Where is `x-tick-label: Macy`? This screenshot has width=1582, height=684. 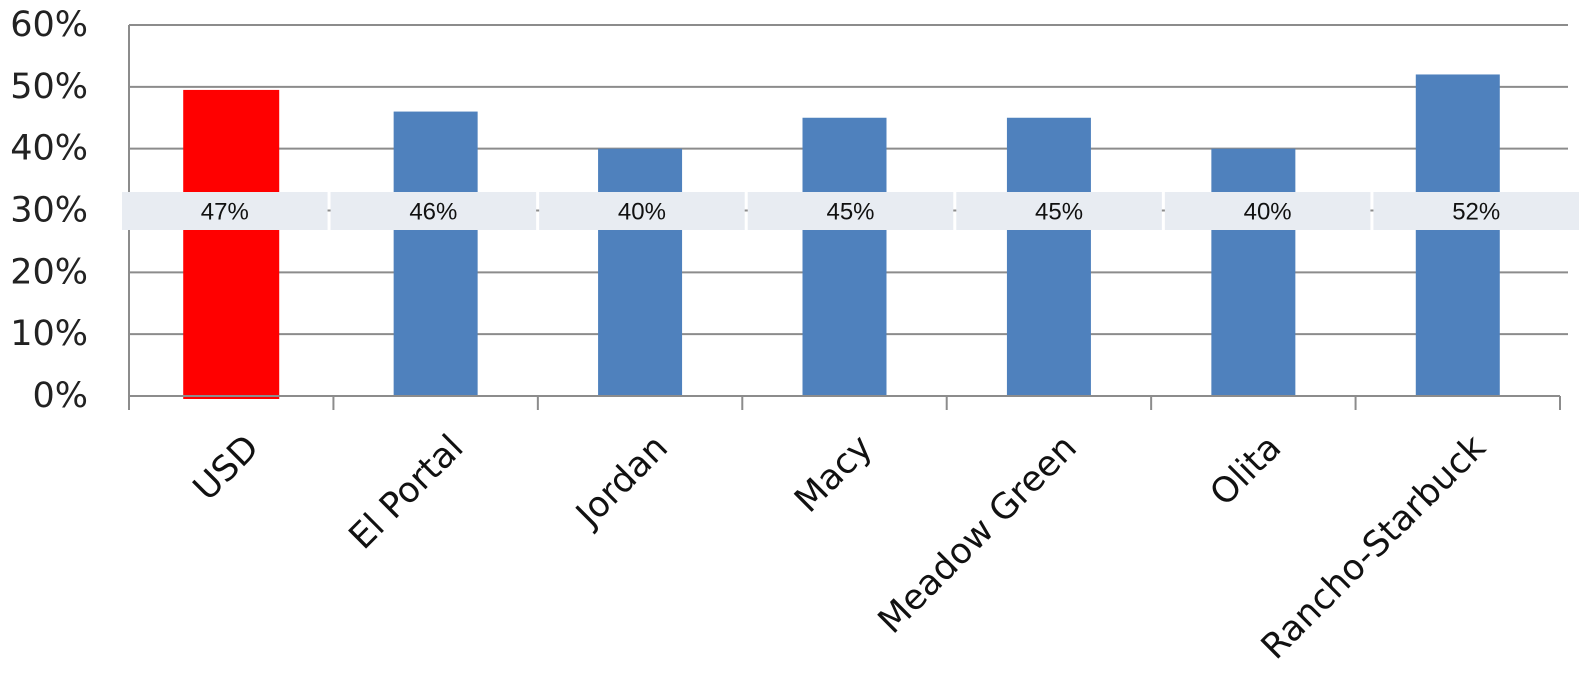 x-tick-label: Macy is located at coordinates (833, 474).